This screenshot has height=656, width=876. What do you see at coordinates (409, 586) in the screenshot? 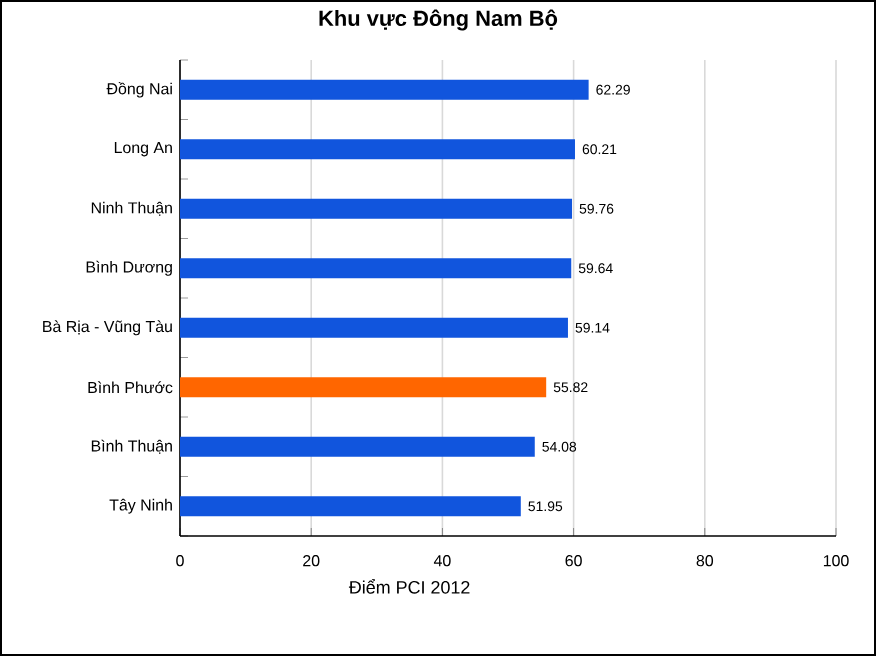
I see `x-axis-title: Điểm PCI 2012` at bounding box center [409, 586].